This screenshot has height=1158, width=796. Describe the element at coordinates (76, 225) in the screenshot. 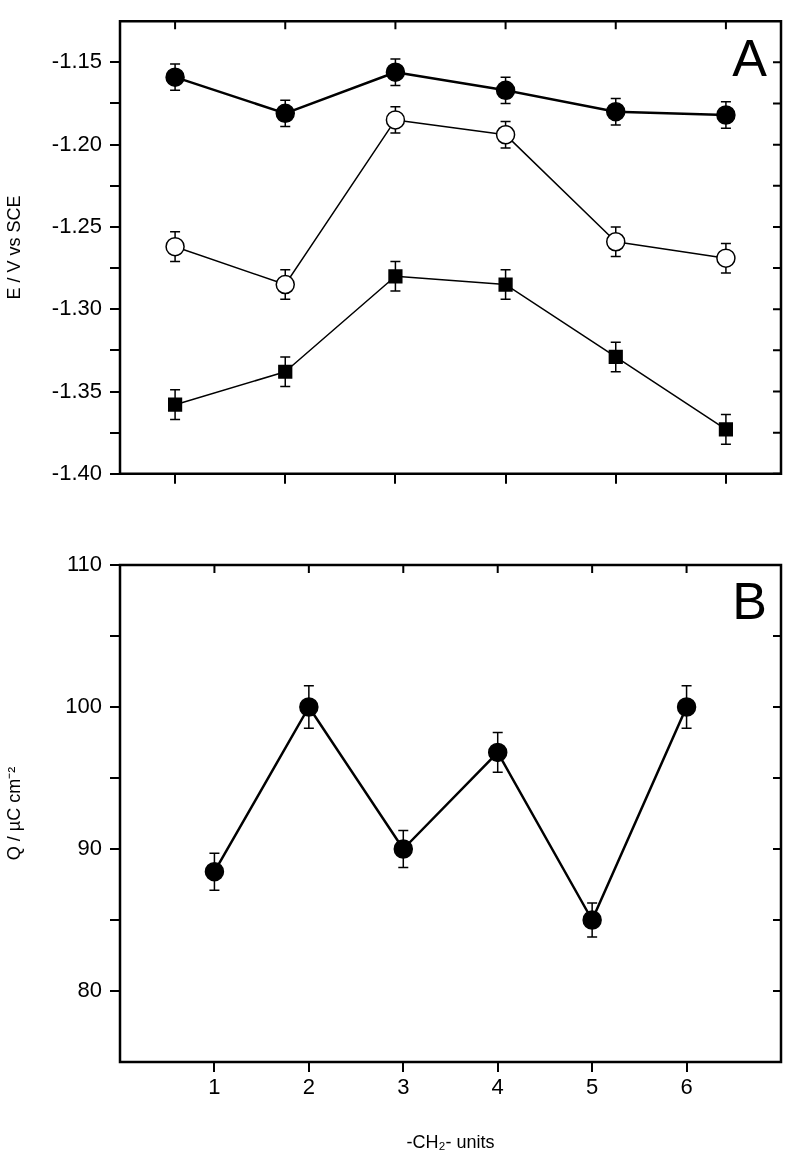

I see `y-tick-label: -1.25` at that location.